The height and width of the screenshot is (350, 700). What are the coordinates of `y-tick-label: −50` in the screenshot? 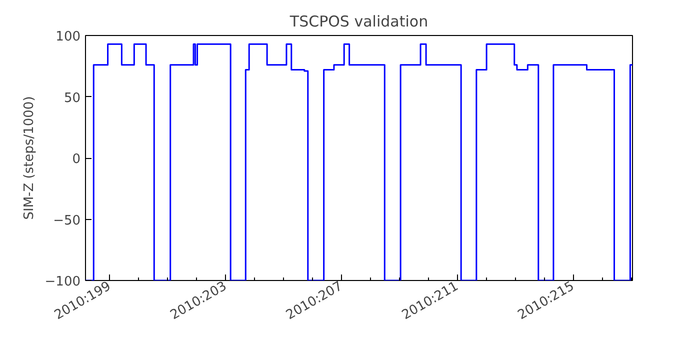 It's located at (67, 220).